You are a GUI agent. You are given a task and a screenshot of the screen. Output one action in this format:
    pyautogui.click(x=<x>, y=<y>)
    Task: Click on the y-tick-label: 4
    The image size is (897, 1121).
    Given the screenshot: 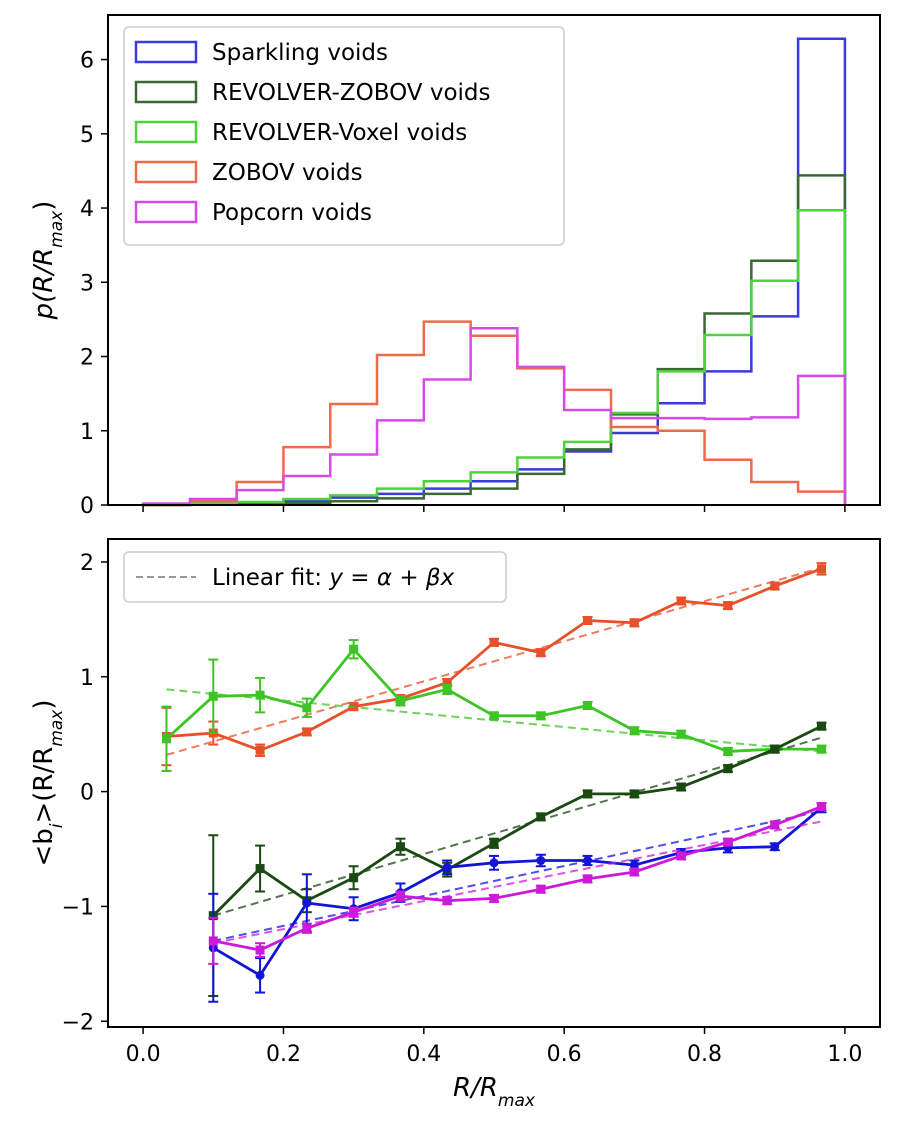 What is the action you would take?
    pyautogui.click(x=87, y=209)
    